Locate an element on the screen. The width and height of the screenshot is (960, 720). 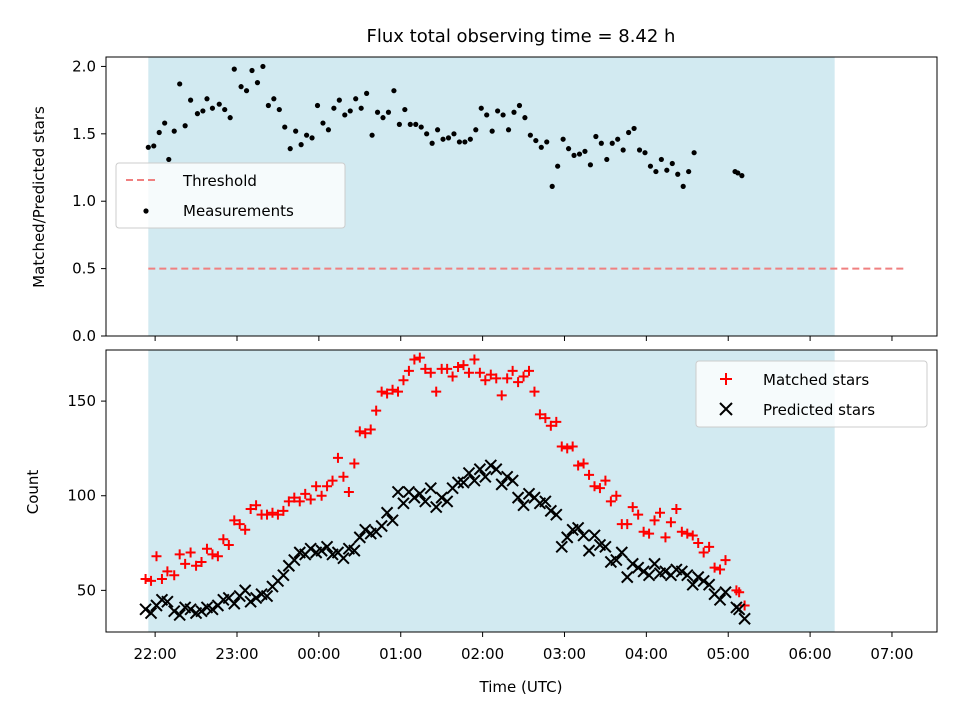
x-tick-label: 02:00 is located at coordinates (482, 654).